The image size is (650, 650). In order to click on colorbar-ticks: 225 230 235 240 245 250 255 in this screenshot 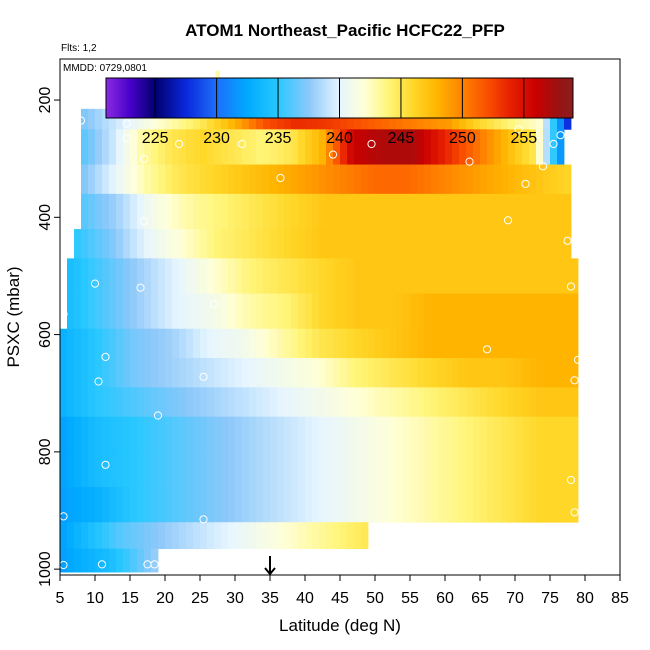, I will do `click(339, 112)`.